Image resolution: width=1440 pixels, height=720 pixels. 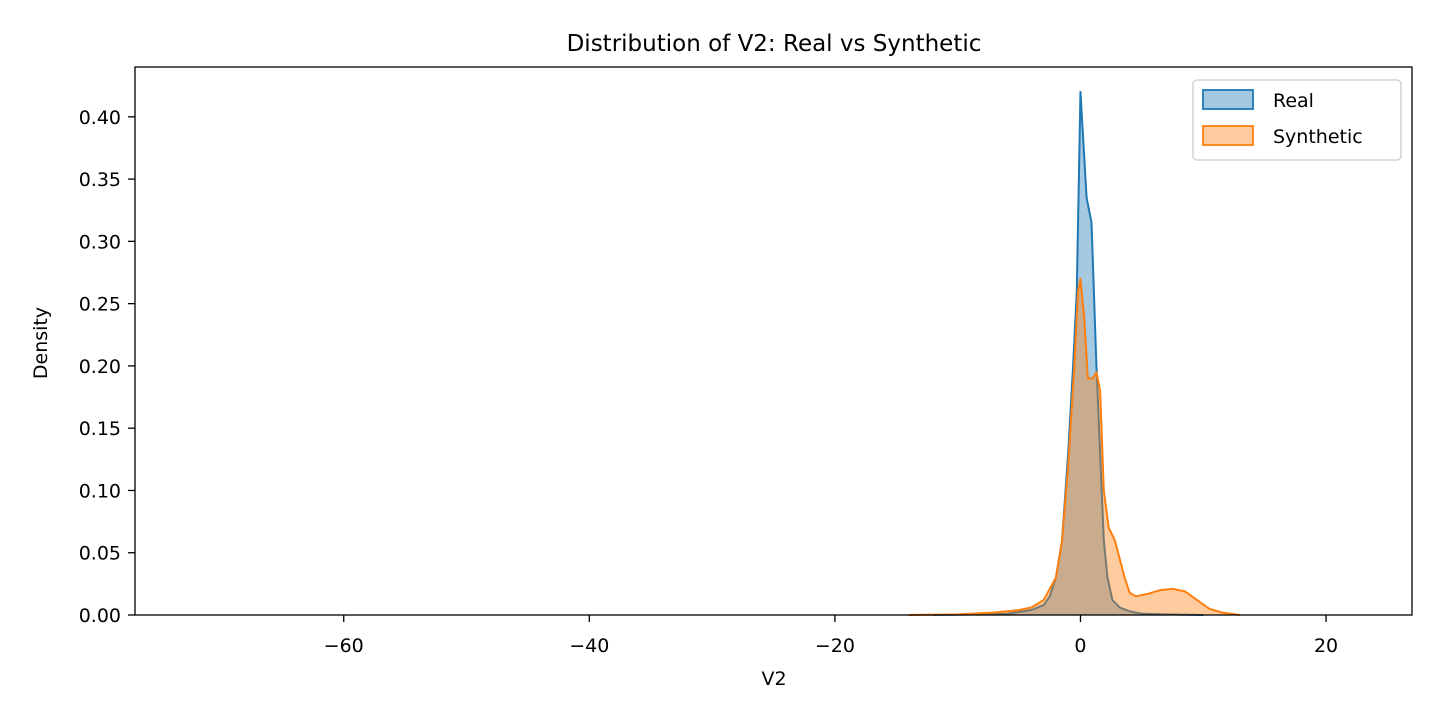 What do you see at coordinates (100, 118) in the screenshot?
I see `y-tick-label: 0.40` at bounding box center [100, 118].